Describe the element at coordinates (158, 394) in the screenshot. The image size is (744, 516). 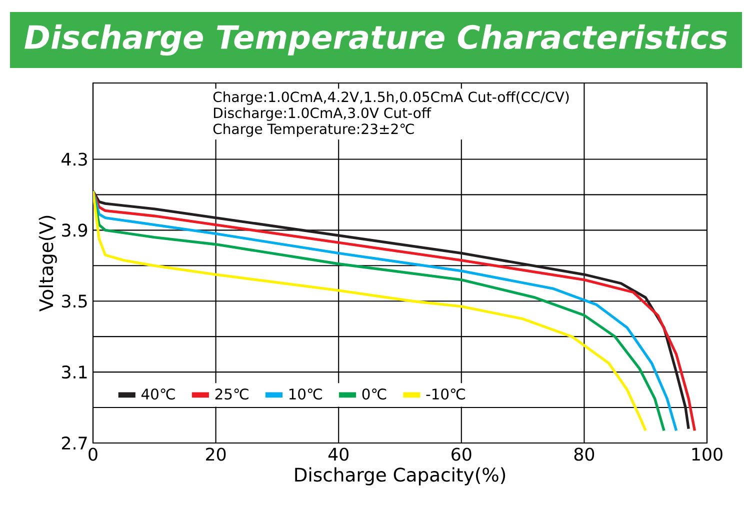
I see `legend-label: 40℃` at that location.